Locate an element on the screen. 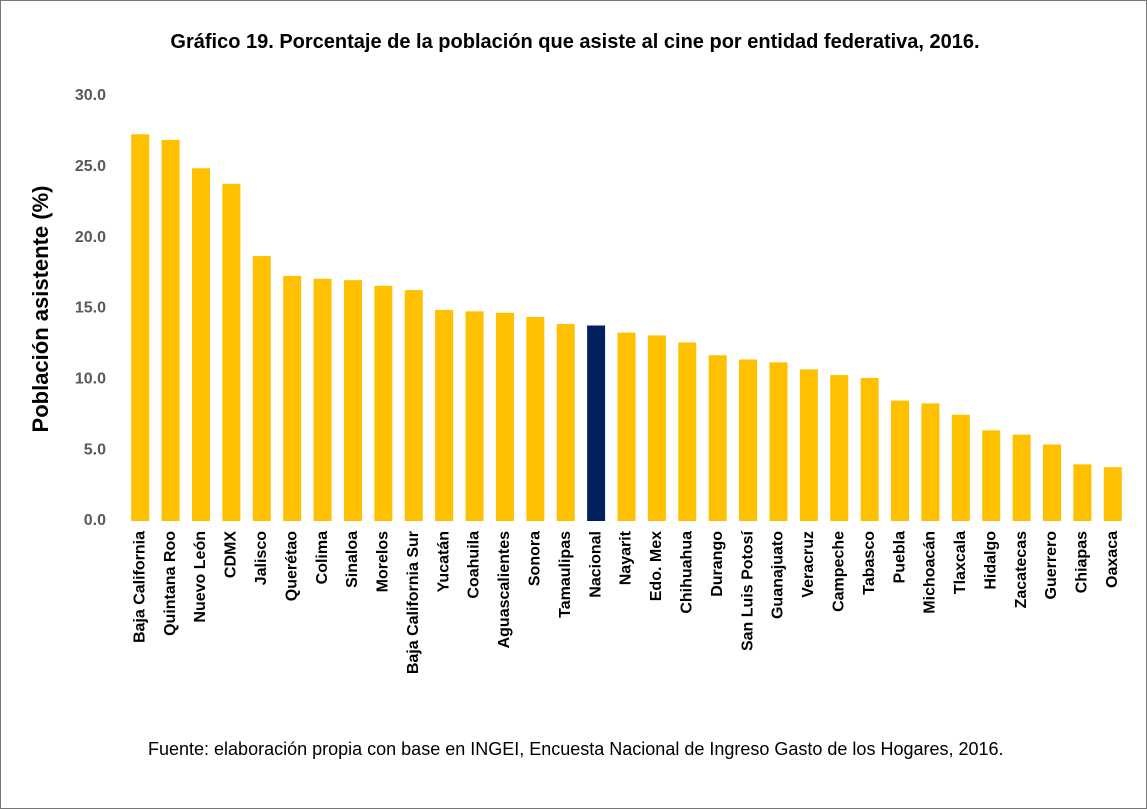 The height and width of the screenshot is (809, 1147). x-tick-label: Nacional is located at coordinates (595, 564).